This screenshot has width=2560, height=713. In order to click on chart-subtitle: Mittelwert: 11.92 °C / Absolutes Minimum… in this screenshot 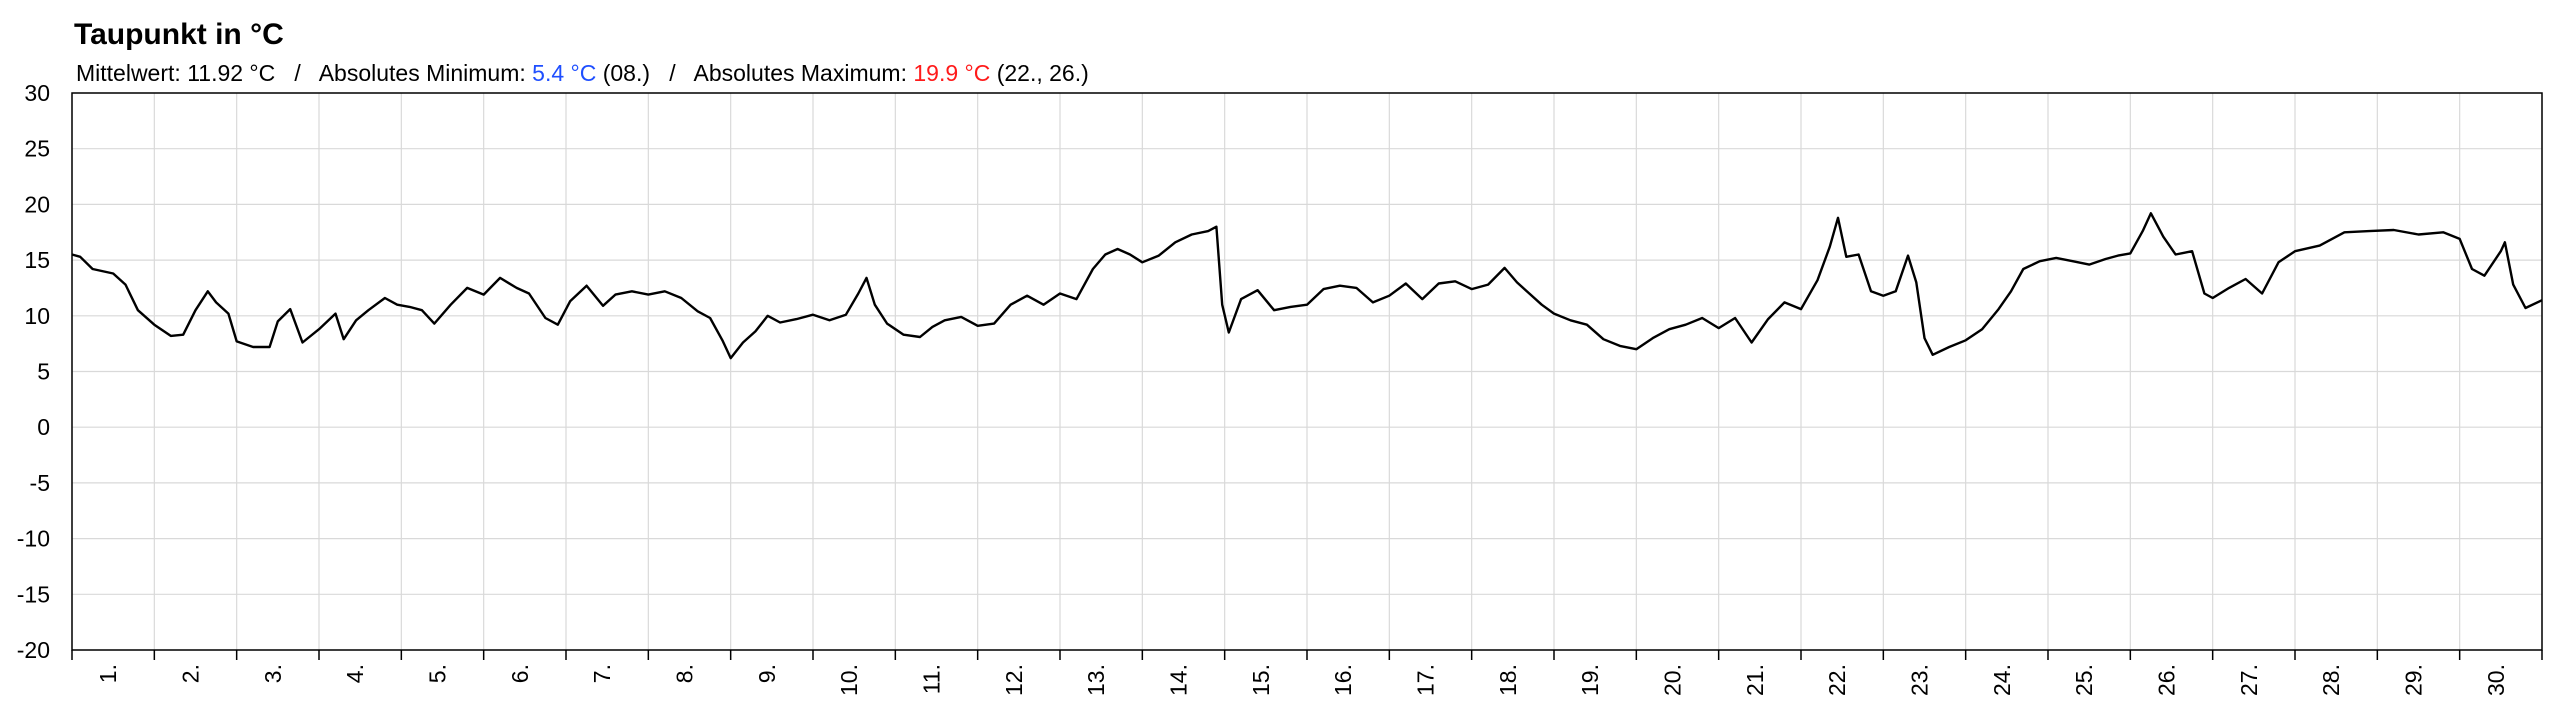, I will do `click(582, 73)`.